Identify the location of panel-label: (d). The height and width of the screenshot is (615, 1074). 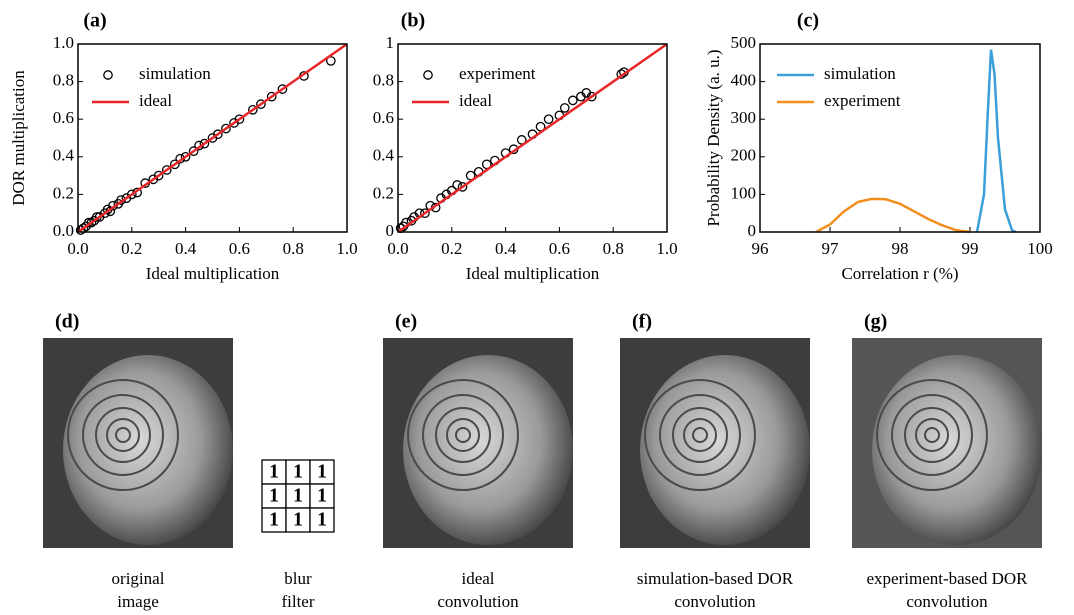
(67, 322).